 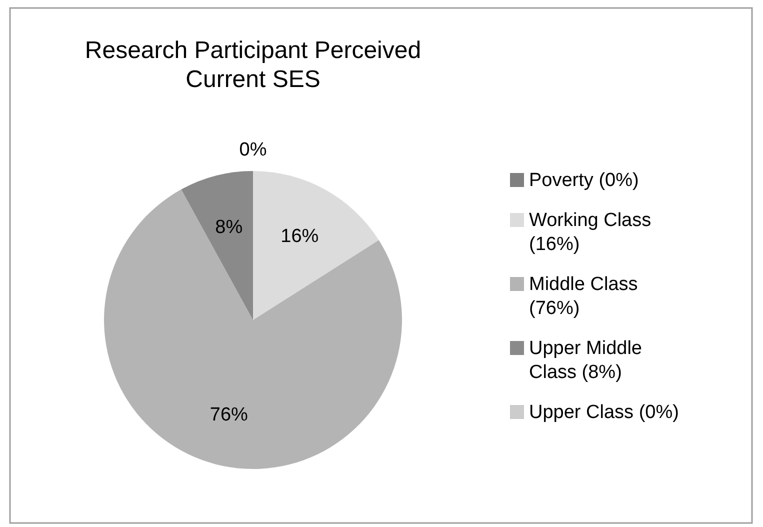 I want to click on data-label: 76%, so click(x=229, y=415).